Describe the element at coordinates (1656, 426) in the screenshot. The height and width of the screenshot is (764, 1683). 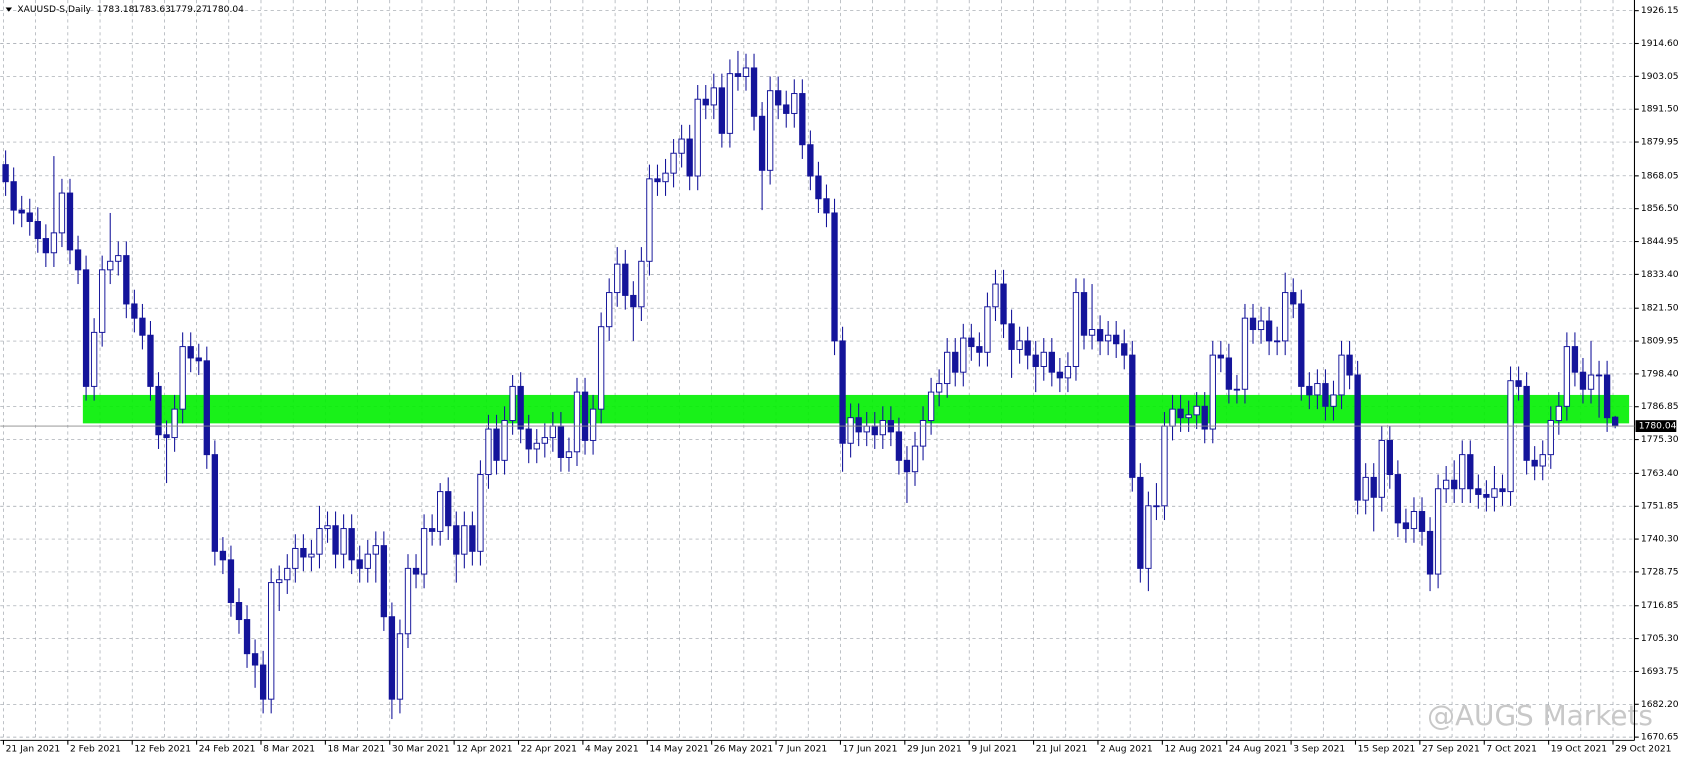
I see `price-label-box` at that location.